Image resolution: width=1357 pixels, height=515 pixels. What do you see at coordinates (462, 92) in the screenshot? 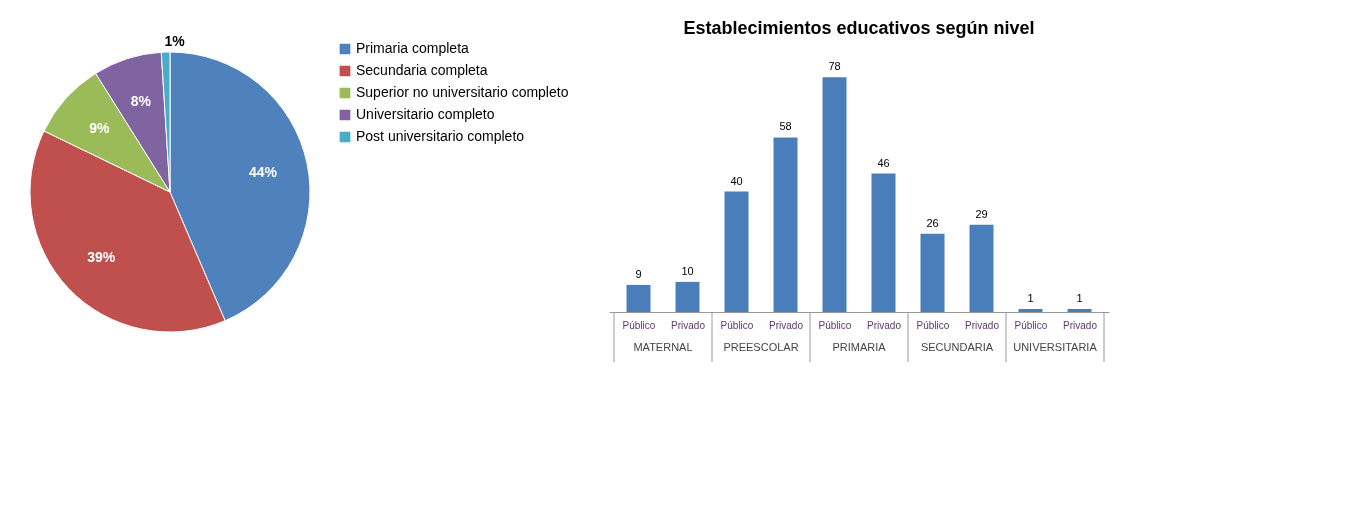
I see `legend-label: Superior no universitario completo` at bounding box center [462, 92].